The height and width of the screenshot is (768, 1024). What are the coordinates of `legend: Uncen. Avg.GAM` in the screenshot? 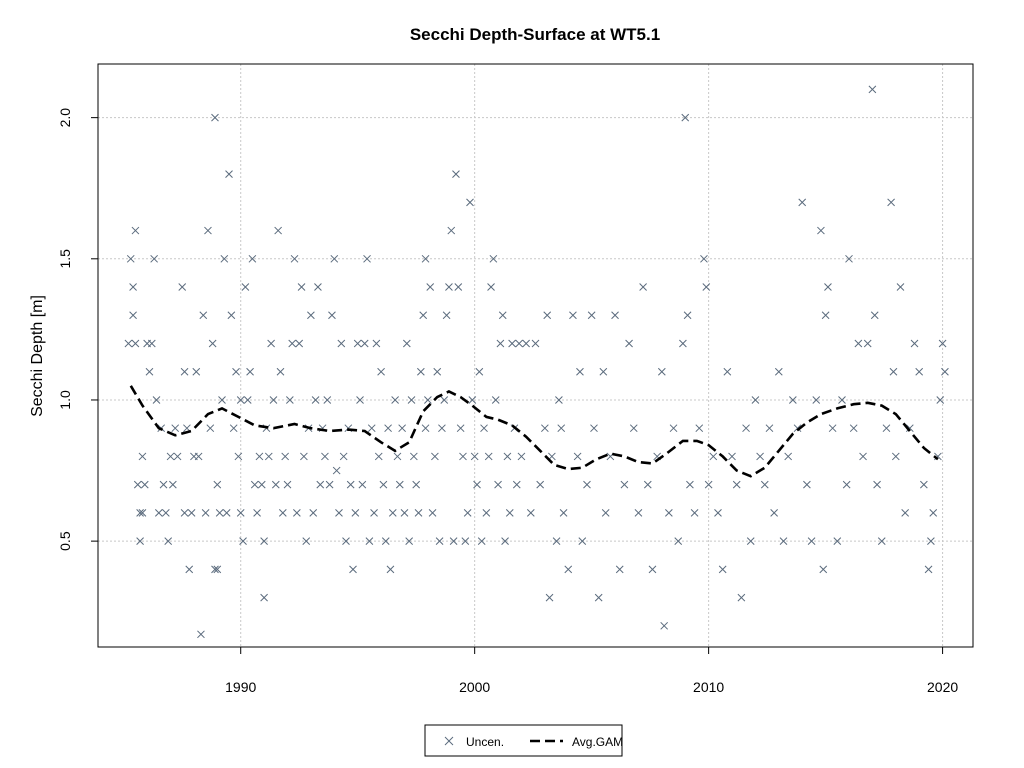 It's located at (523, 740).